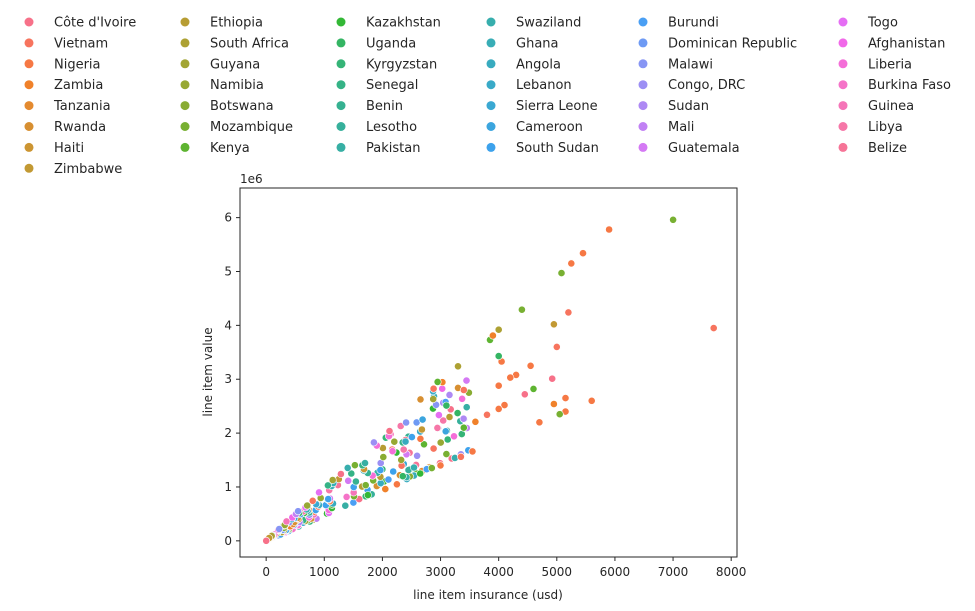 Image resolution: width=975 pixels, height=611 pixels. Describe the element at coordinates (538, 64) in the screenshot. I see `legend-label: Angola` at that location.